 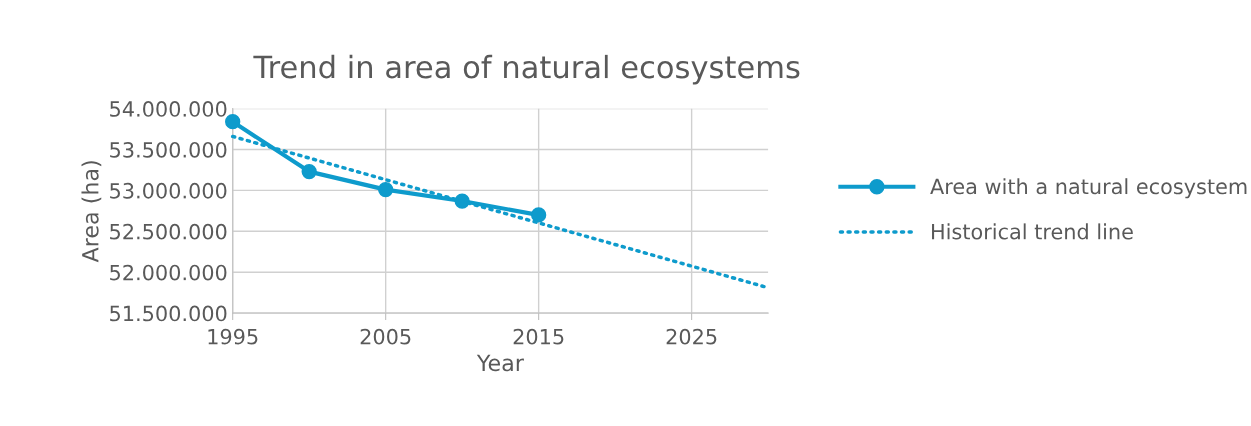 What do you see at coordinates (168, 313) in the screenshot?
I see `y-tick-label: 51.500.000` at bounding box center [168, 313].